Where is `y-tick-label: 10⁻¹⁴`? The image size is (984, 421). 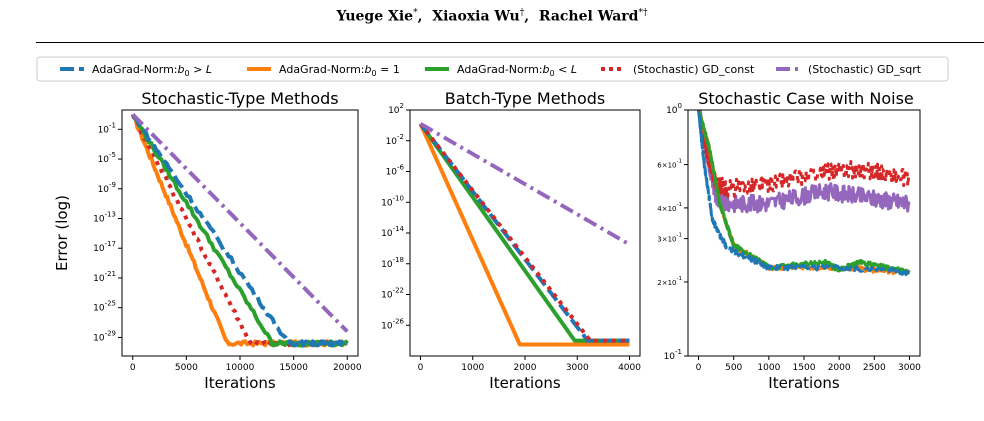 y-tick-label: 10⁻¹⁴ is located at coordinates (392, 232).